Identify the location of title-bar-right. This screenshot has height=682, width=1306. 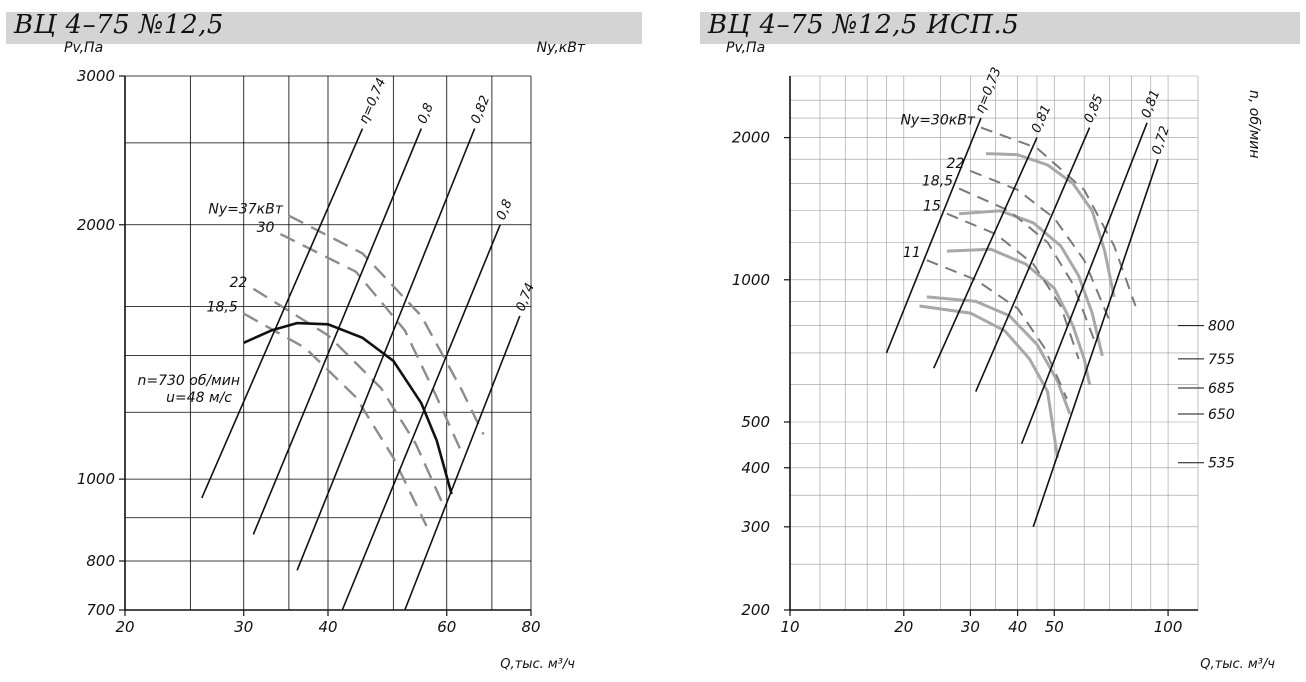
(1000, 28).